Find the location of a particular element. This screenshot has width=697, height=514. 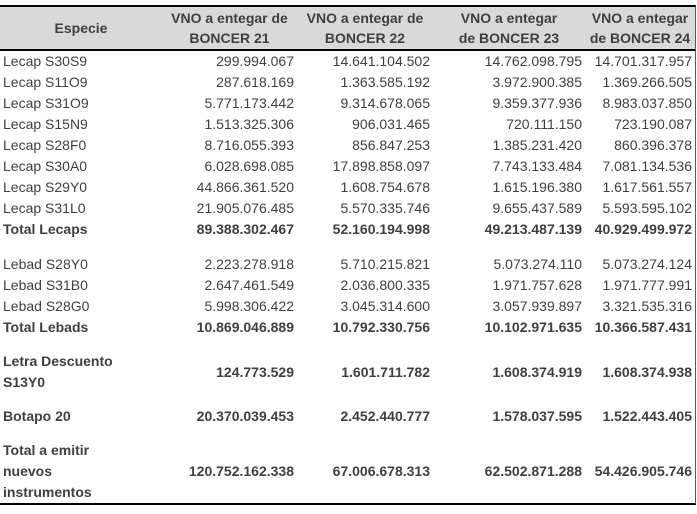

value-cell-boncer21: 299.994.067 is located at coordinates (255, 61).